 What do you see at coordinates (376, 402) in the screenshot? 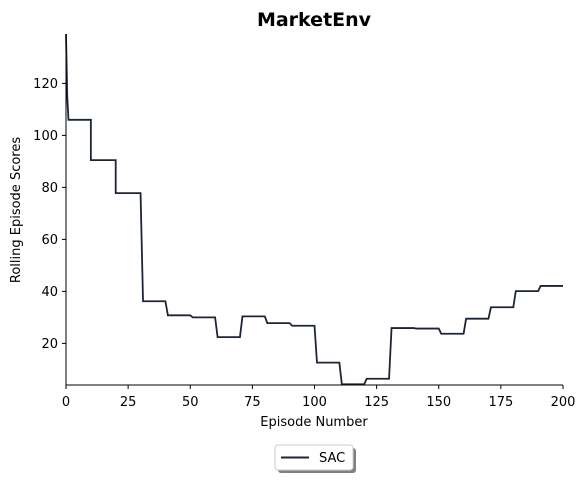
I see `x-tick-label: 125` at bounding box center [376, 402].